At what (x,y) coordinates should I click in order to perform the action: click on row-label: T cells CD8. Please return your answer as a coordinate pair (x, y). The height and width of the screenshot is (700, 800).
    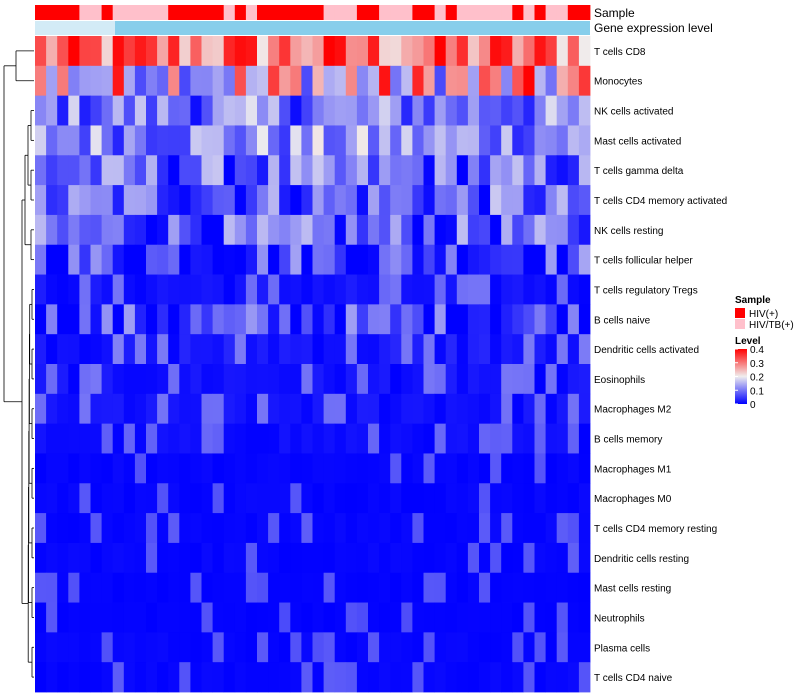
    Looking at the image, I should click on (620, 52).